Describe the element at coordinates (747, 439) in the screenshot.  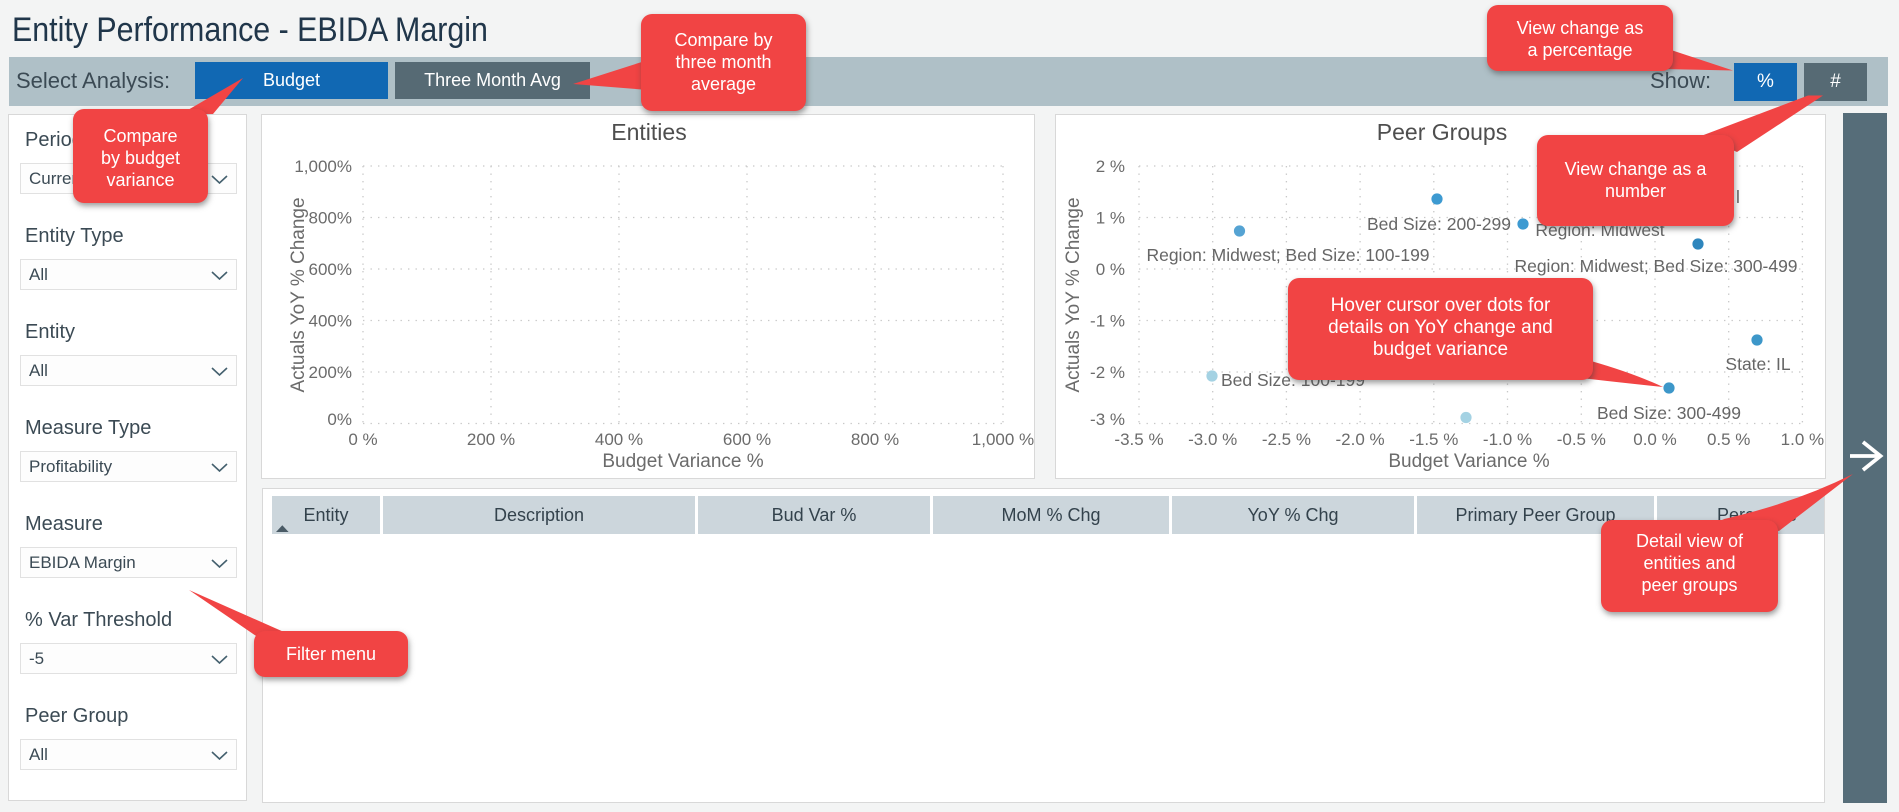
I see `svg-text: 600 %` at that location.